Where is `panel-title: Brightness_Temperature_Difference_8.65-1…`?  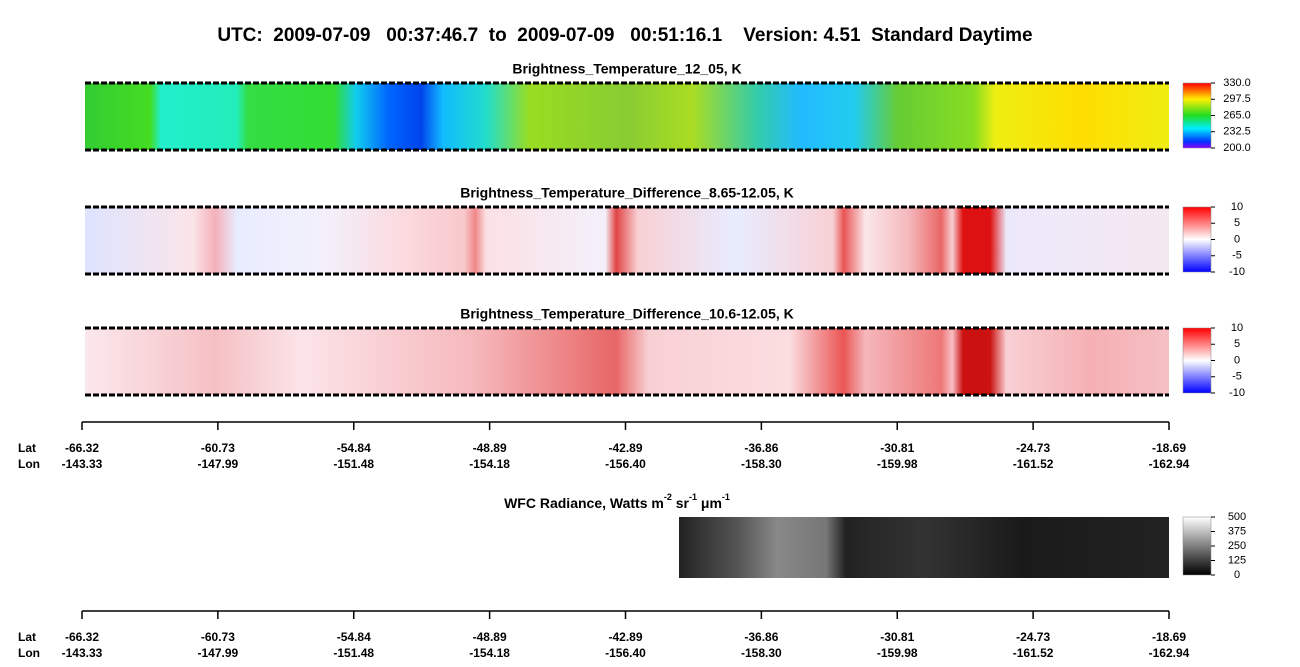 panel-title: Brightness_Temperature_Difference_8.65-1… is located at coordinates (627, 193).